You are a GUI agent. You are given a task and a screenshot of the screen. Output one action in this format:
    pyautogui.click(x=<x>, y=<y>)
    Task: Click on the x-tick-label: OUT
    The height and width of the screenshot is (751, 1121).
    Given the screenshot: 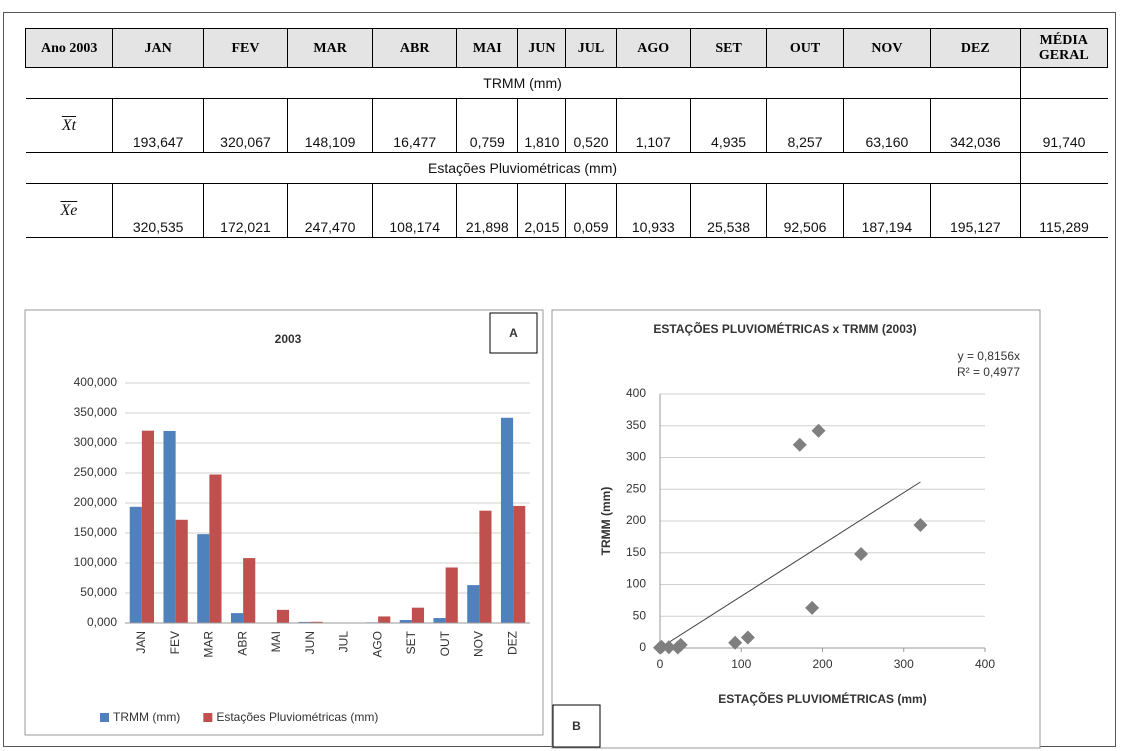 What is the action you would take?
    pyautogui.click(x=445, y=643)
    